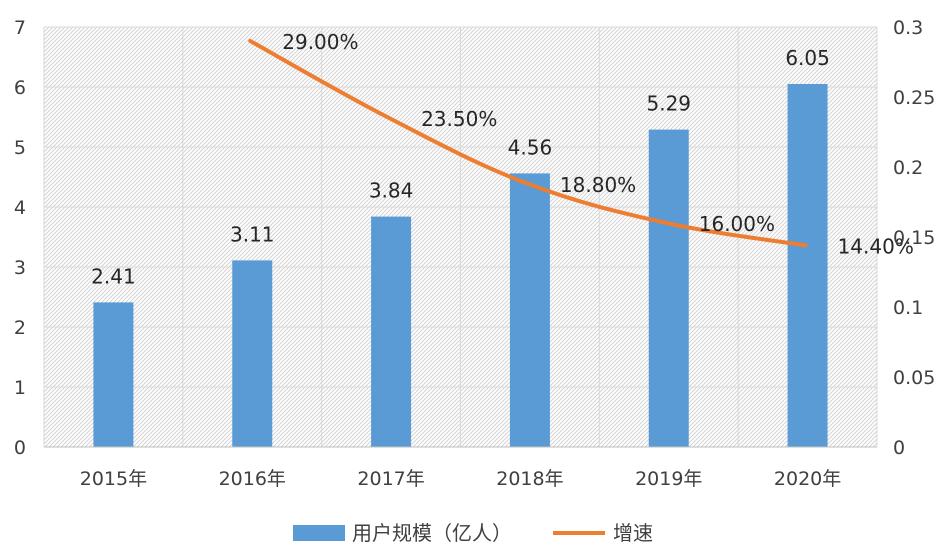  Describe the element at coordinates (633, 533) in the screenshot. I see `legend-line-label: 增速` at that location.